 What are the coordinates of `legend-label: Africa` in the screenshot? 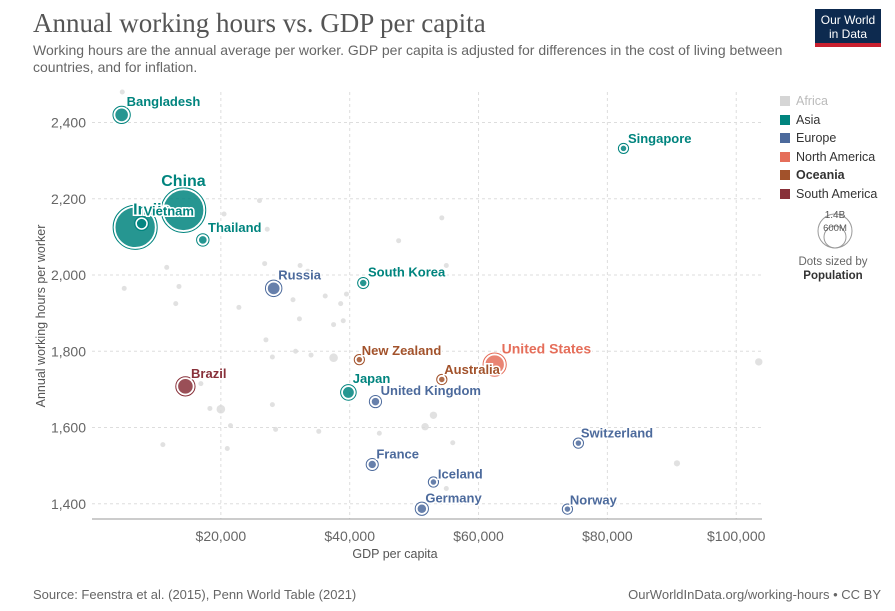 It's located at (812, 101).